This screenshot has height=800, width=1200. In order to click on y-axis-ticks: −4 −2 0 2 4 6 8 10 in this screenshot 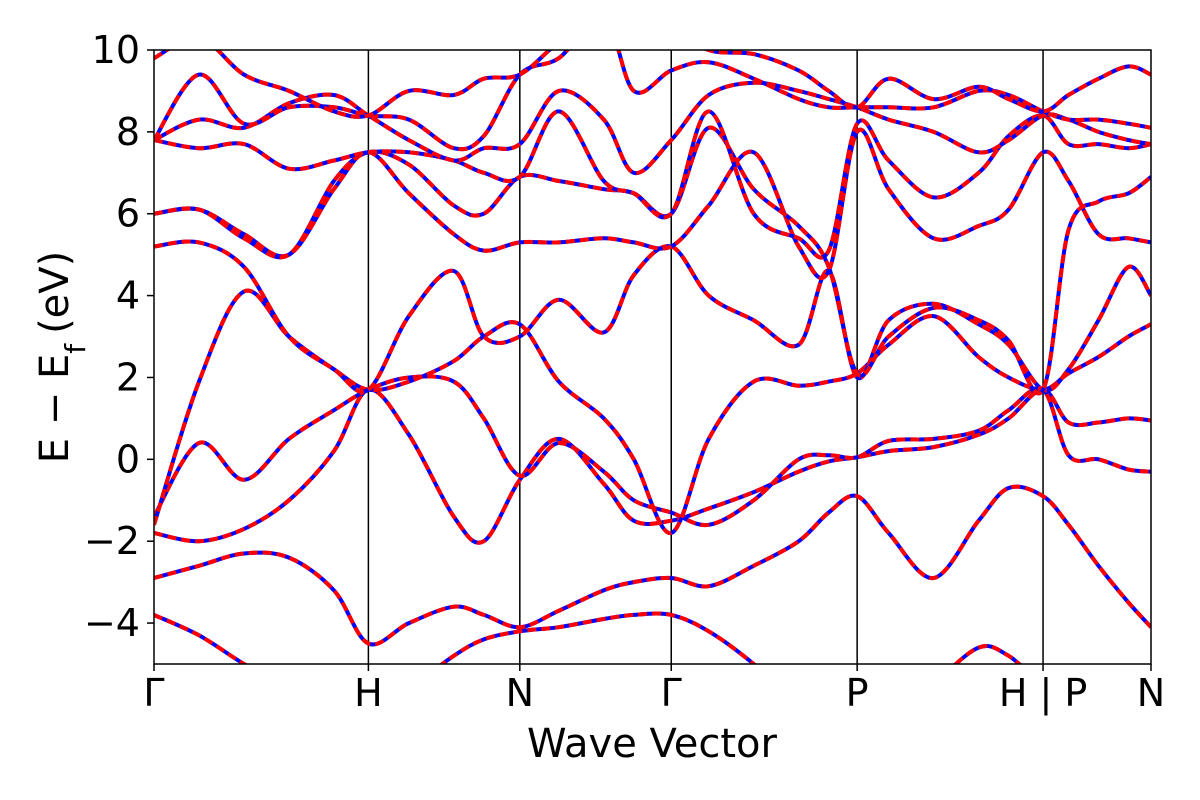, I will do `click(119, 336)`.